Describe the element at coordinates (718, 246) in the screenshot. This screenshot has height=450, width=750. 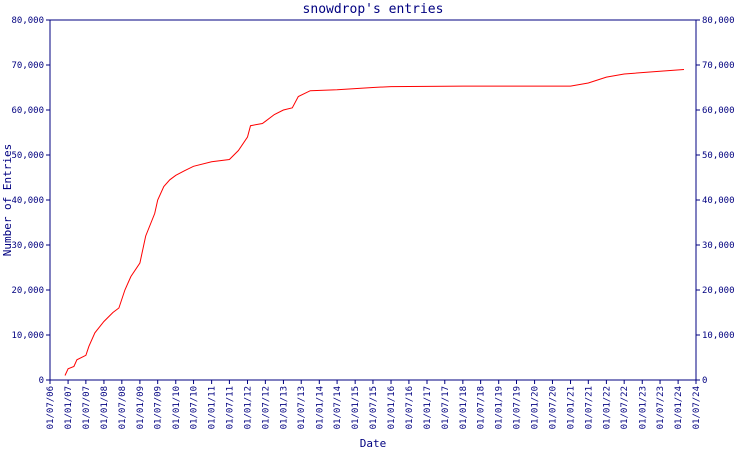
I see `y2-tick-label: 30,000` at that location.